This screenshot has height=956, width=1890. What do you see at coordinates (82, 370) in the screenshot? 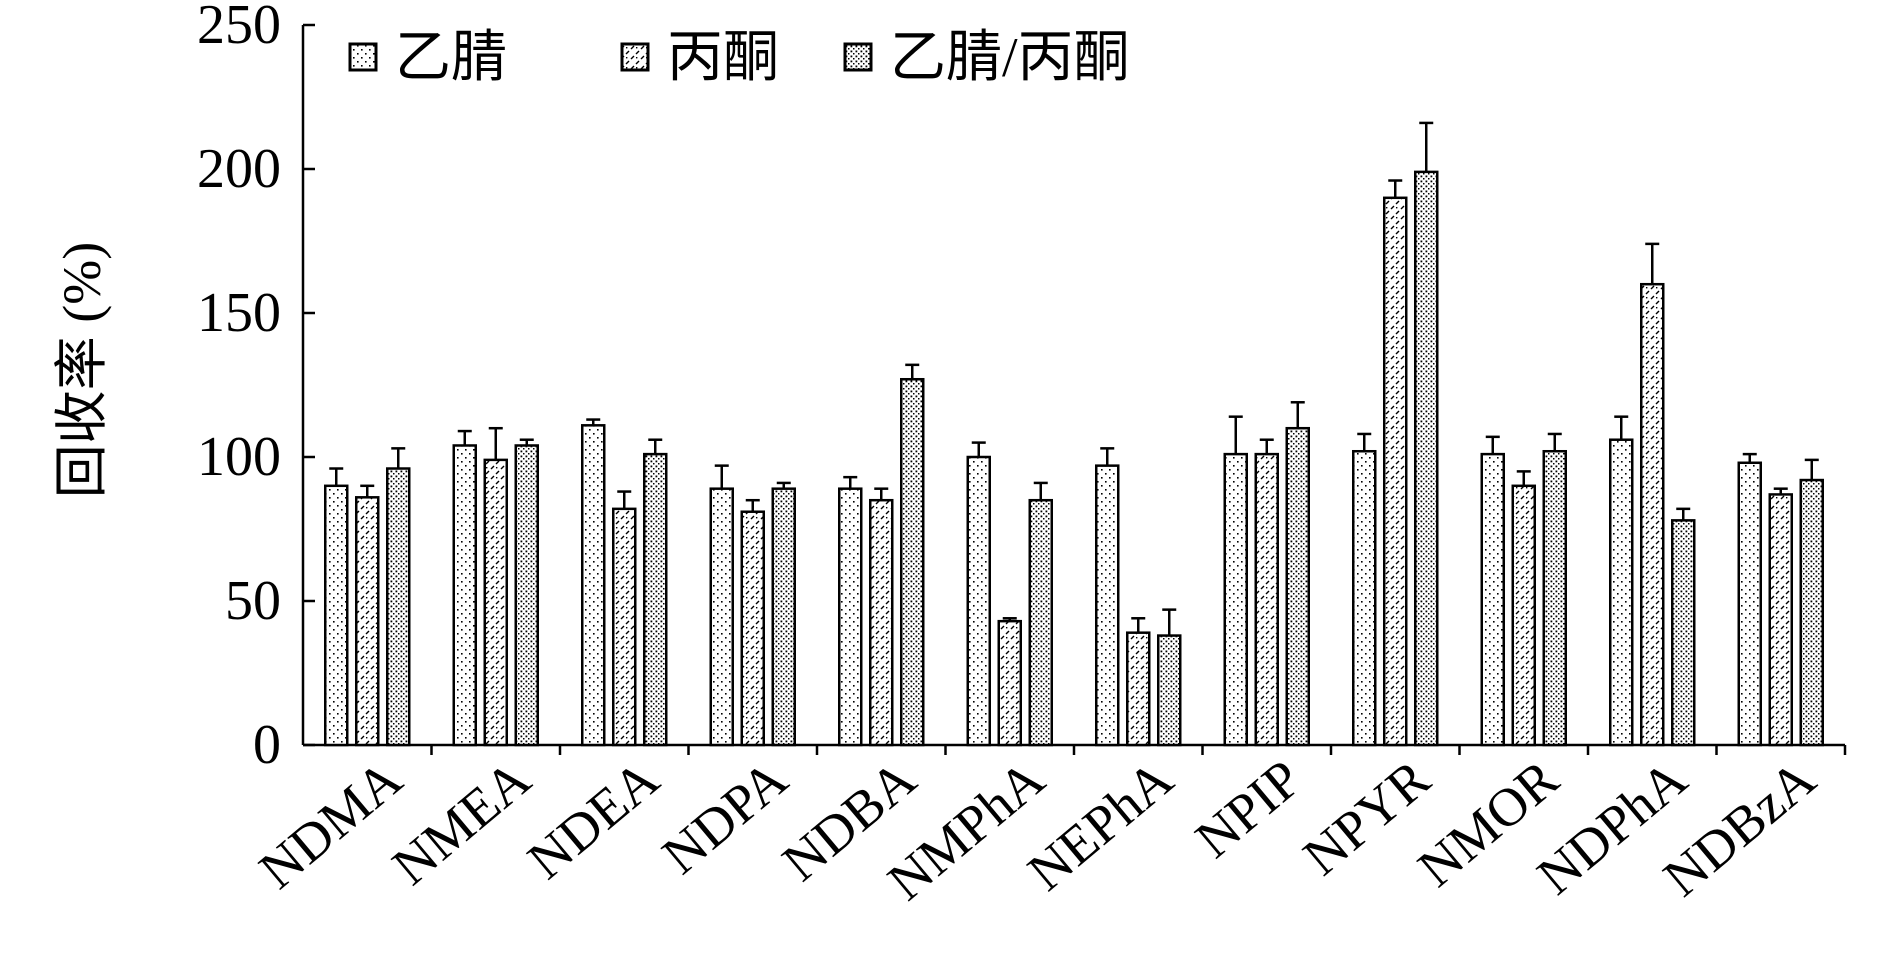
I see `y-axis-title: 回收率 (%)` at bounding box center [82, 370].